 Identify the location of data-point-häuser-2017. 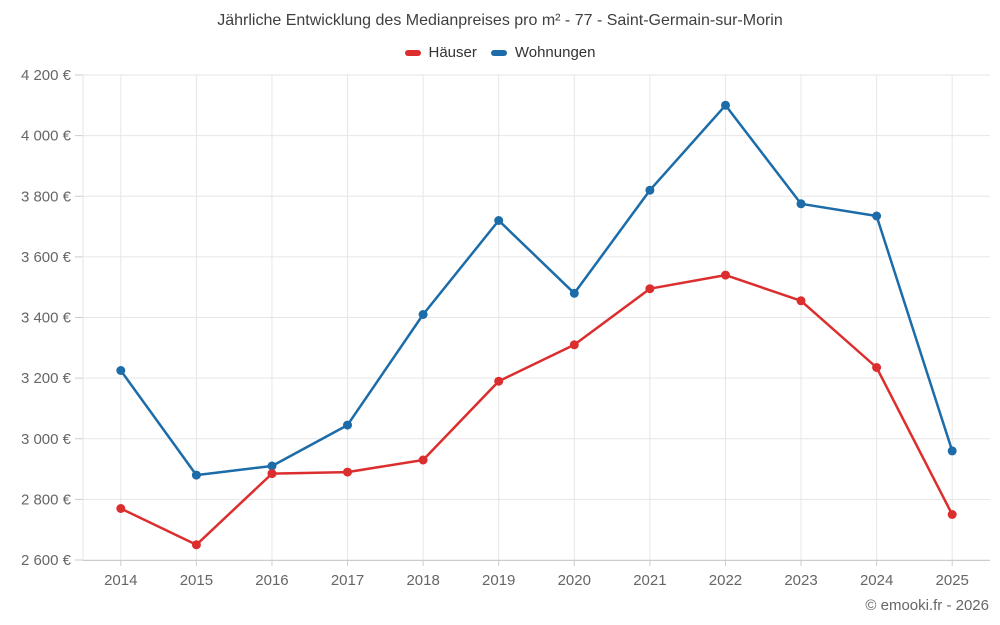
(347, 472).